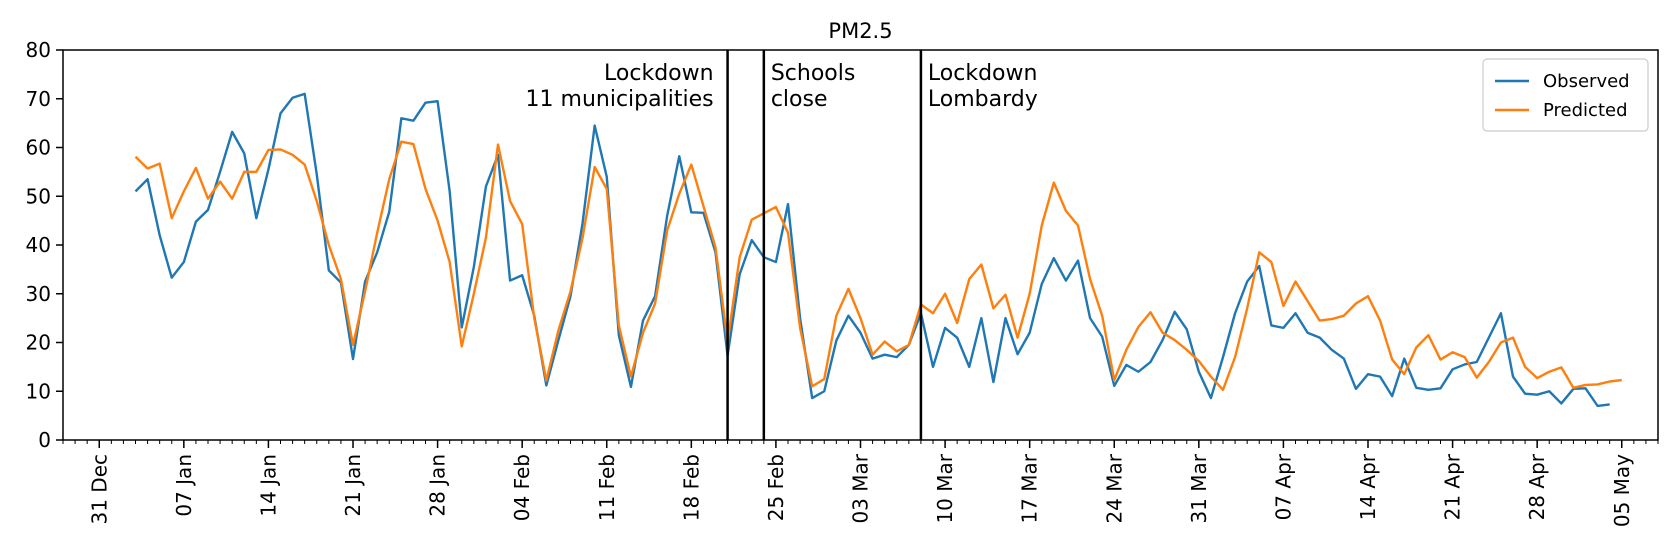 The height and width of the screenshot is (560, 1680). What do you see at coordinates (799, 99) in the screenshot?
I see `event-label: close` at bounding box center [799, 99].